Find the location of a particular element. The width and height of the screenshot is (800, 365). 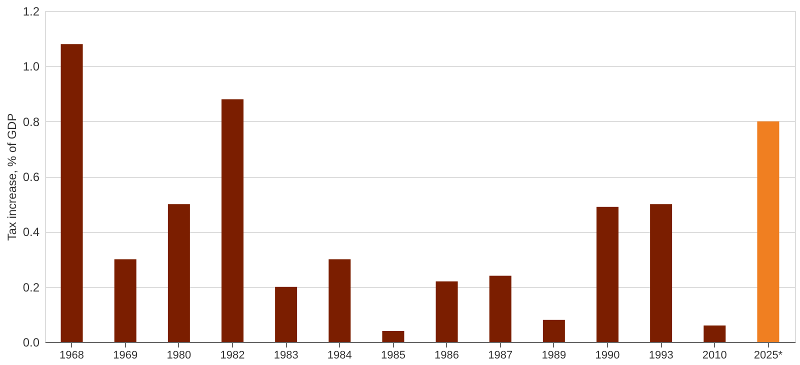

x-tick-label: 1989 is located at coordinates (554, 356).